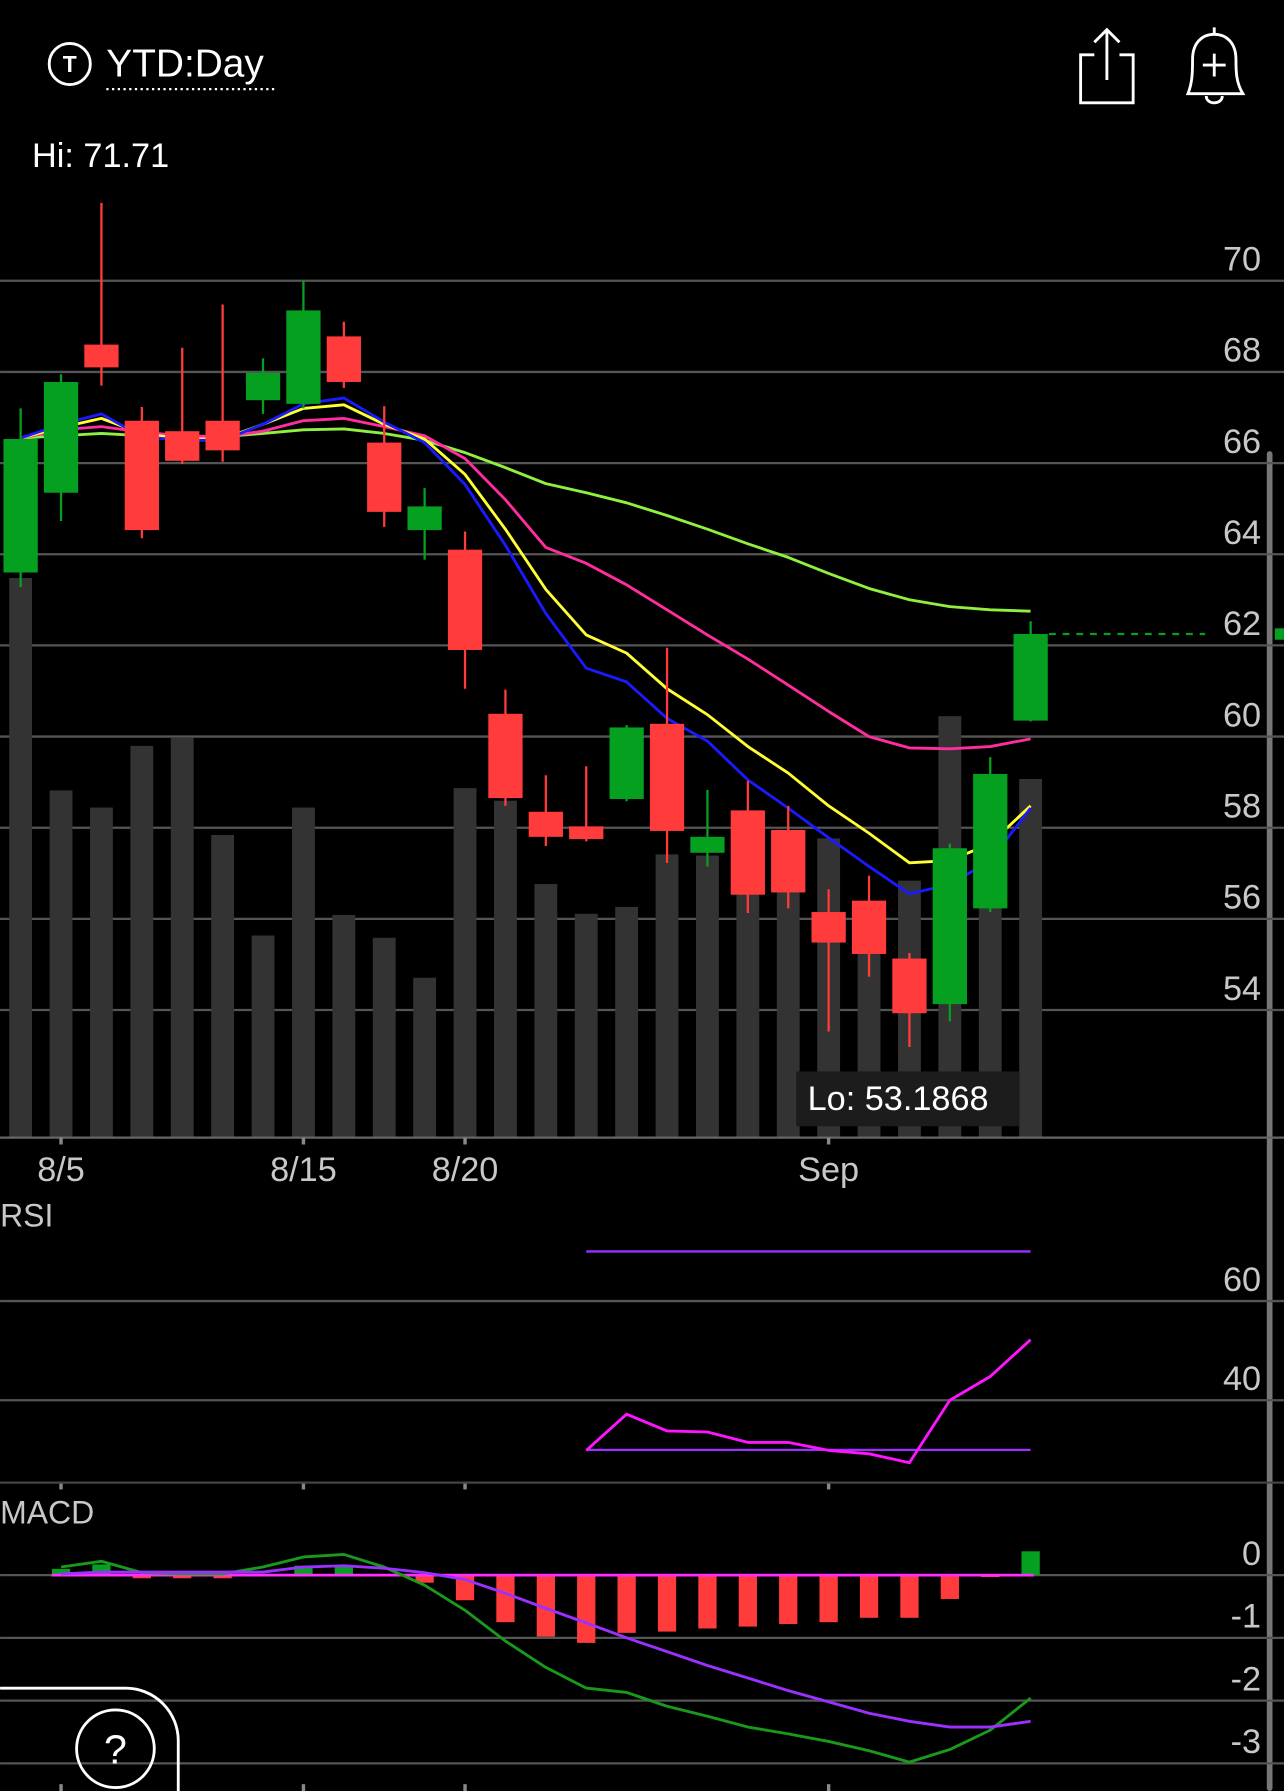  I want to click on alert-button, so click(1215, 66).